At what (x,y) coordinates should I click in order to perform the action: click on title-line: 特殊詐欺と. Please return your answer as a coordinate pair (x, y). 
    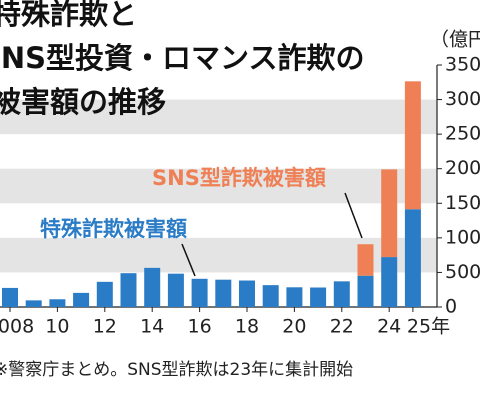
    Looking at the image, I should click on (68, 15).